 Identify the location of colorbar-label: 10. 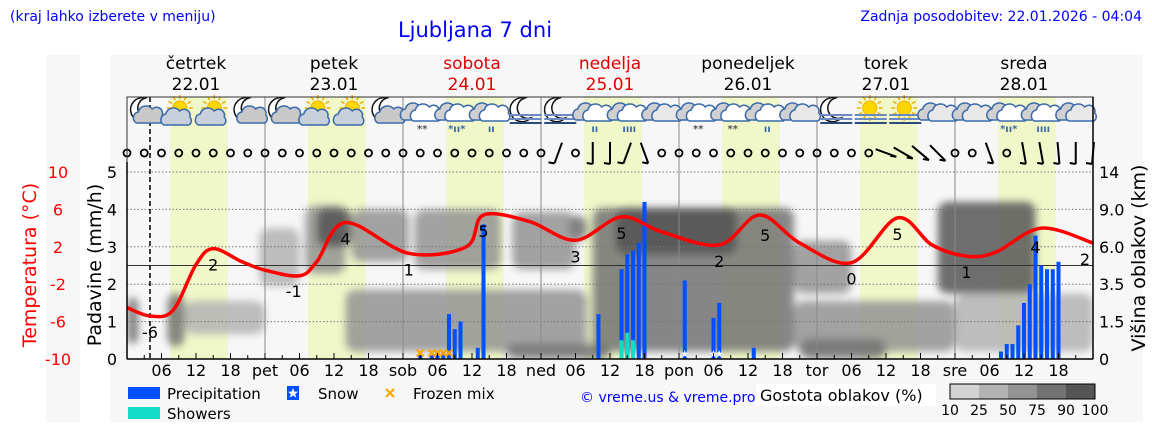
(950, 411).